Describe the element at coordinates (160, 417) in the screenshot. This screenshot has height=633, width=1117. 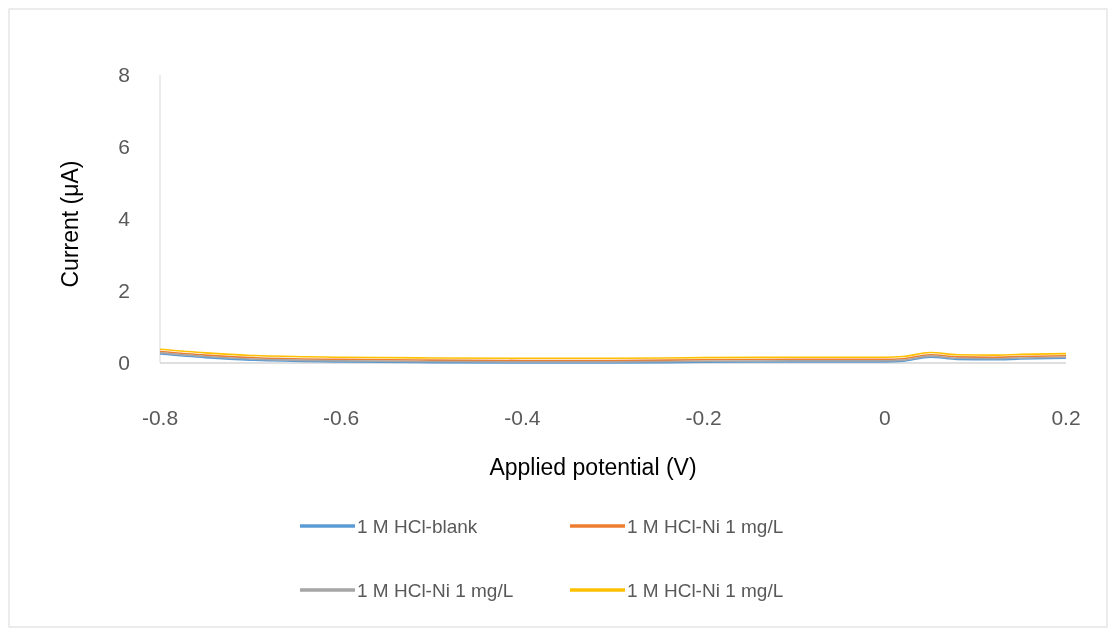
I see `x-tick-label: -0.8` at that location.